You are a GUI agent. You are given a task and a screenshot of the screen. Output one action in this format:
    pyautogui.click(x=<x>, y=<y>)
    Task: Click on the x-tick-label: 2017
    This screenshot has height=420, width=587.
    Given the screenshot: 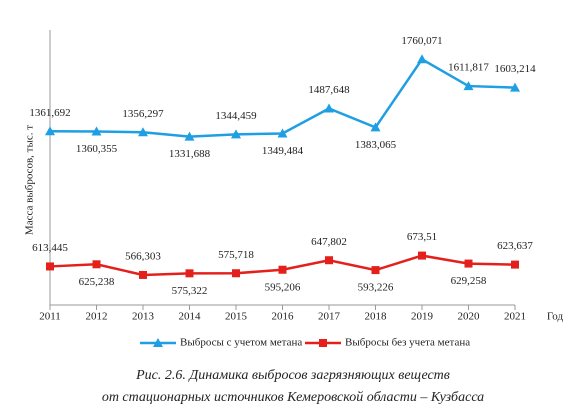 What is the action you would take?
    pyautogui.click(x=329, y=317)
    